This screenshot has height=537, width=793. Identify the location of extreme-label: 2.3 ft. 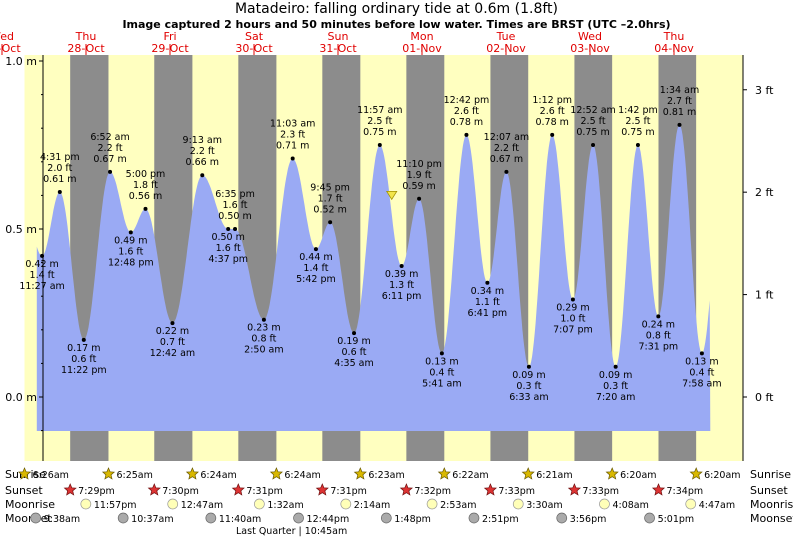
(292, 134).